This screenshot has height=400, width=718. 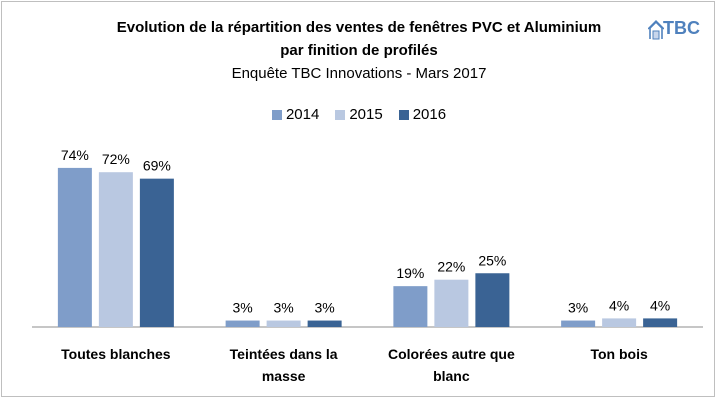 I want to click on data-label-2016-cat2: 25%, so click(x=492, y=260).